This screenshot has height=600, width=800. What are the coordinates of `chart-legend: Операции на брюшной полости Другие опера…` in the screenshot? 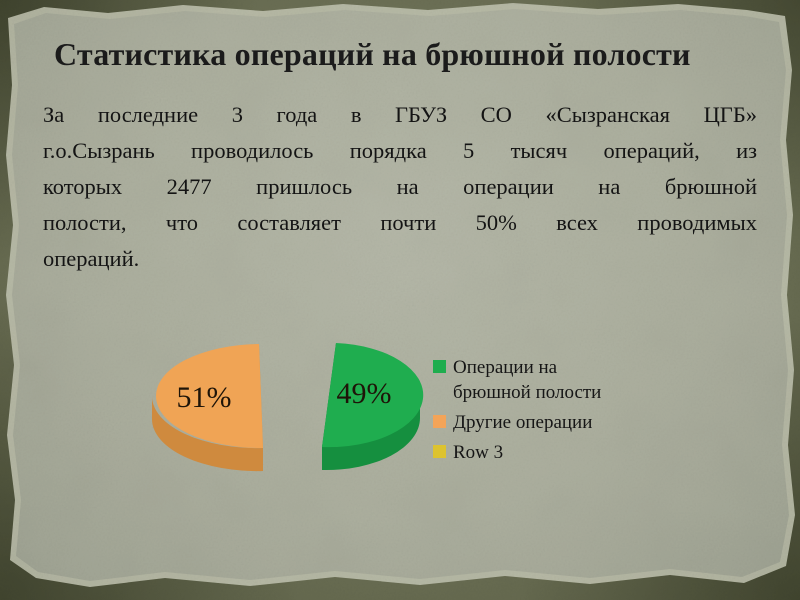 It's located at (538, 412).